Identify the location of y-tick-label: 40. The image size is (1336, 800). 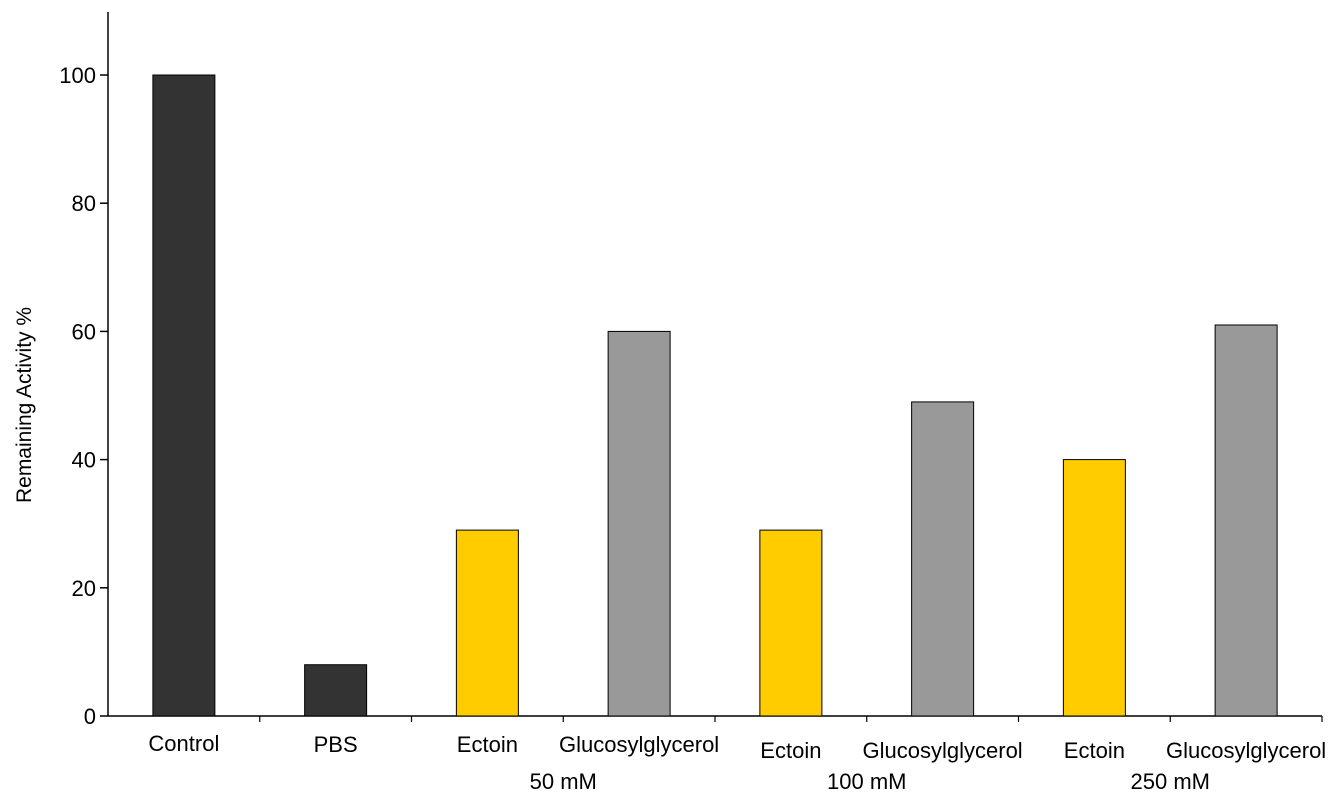
(84, 460).